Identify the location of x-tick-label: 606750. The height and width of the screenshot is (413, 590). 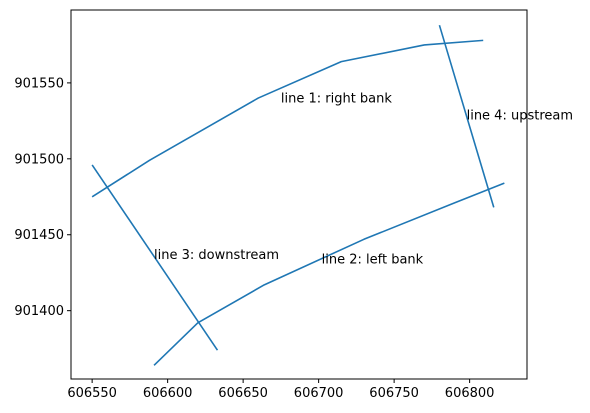
(394, 393).